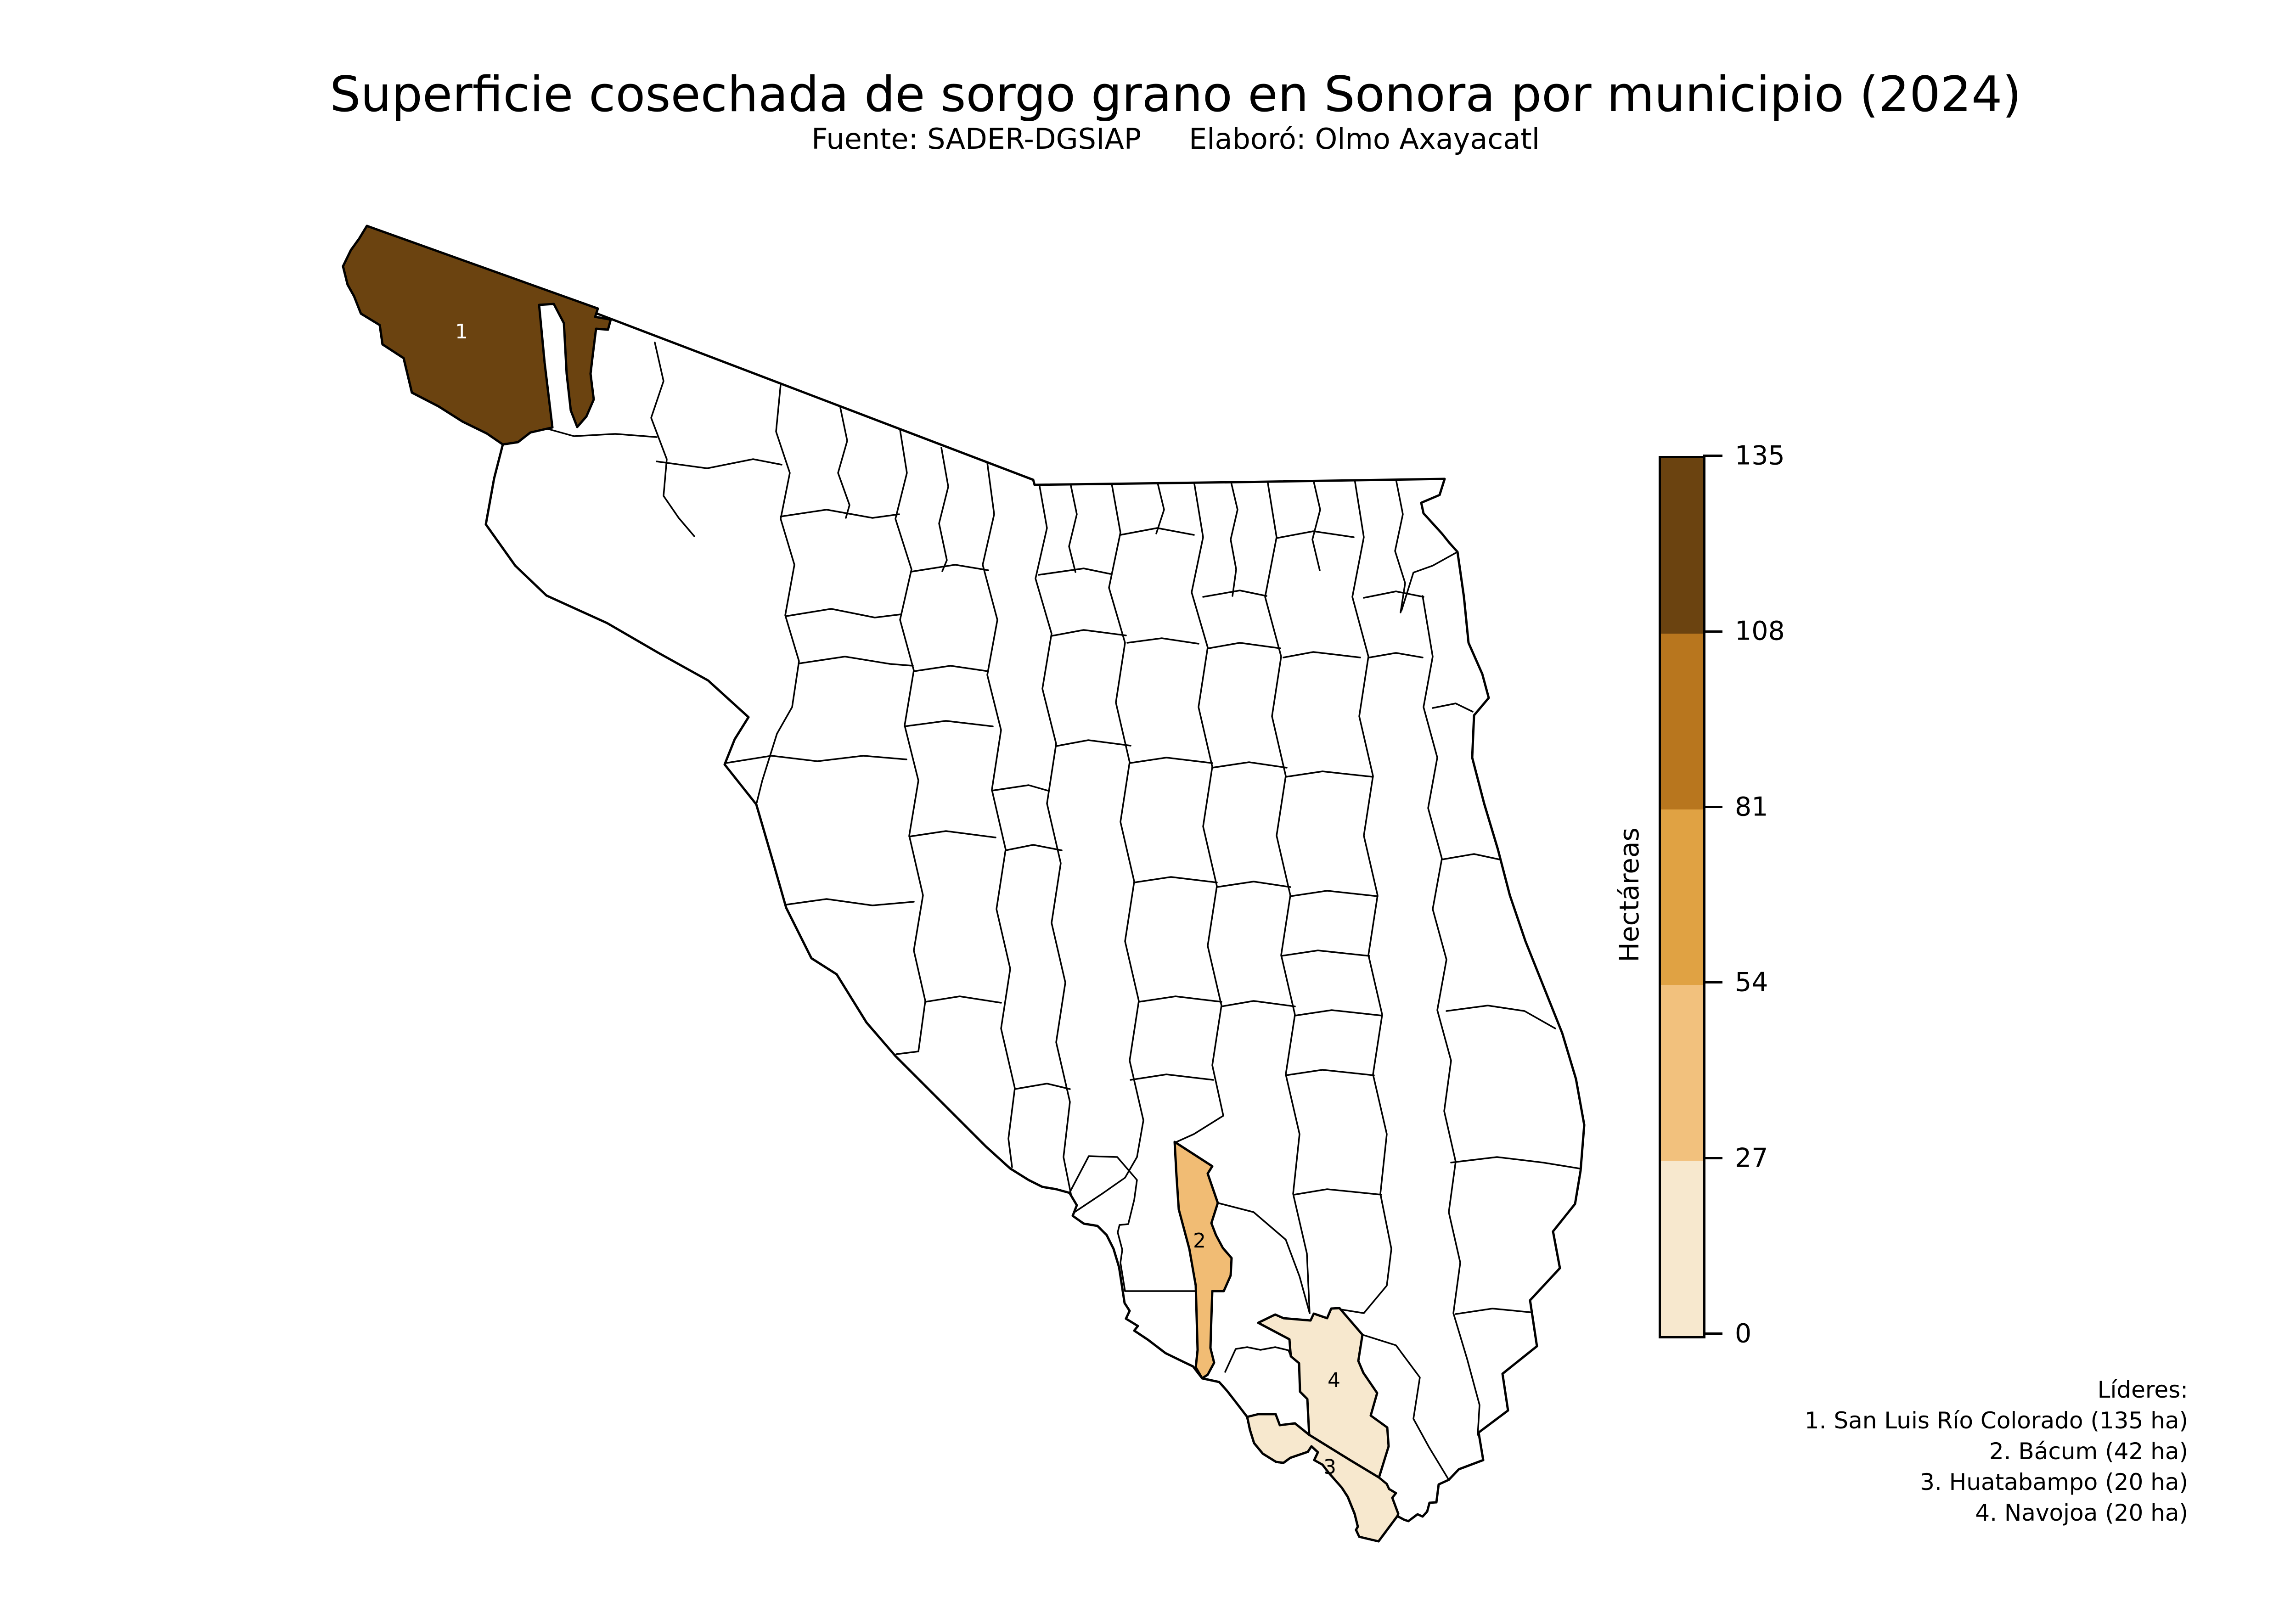 This screenshot has height=1607, width=2296. I want to click on colorbar-axis-label: Hectáreas, so click(1629, 894).